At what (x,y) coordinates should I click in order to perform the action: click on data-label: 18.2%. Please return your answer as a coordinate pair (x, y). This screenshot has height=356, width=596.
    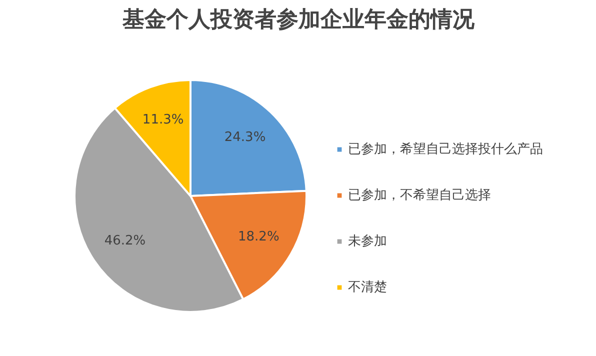
    Looking at the image, I should click on (259, 236).